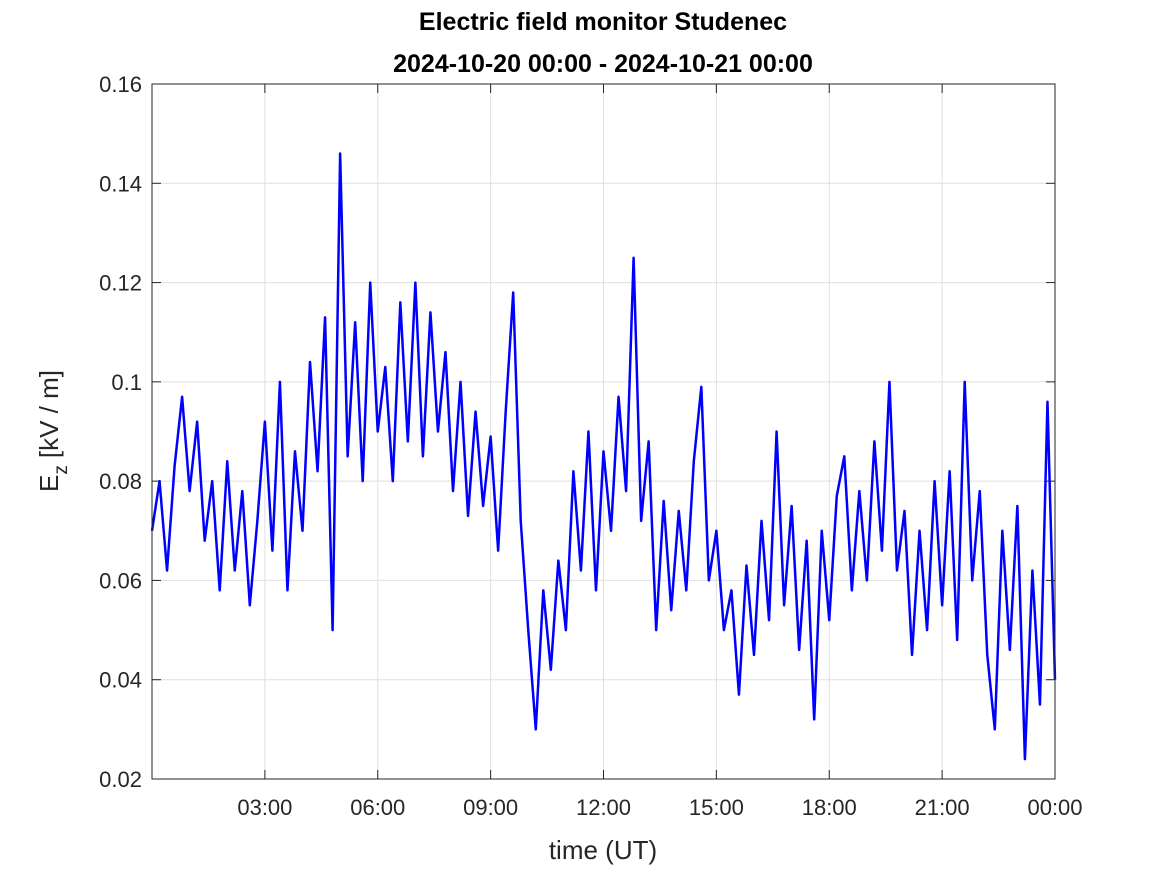 The height and width of the screenshot is (880, 1167). I want to click on x-tick-label: 21:00, so click(942, 807).